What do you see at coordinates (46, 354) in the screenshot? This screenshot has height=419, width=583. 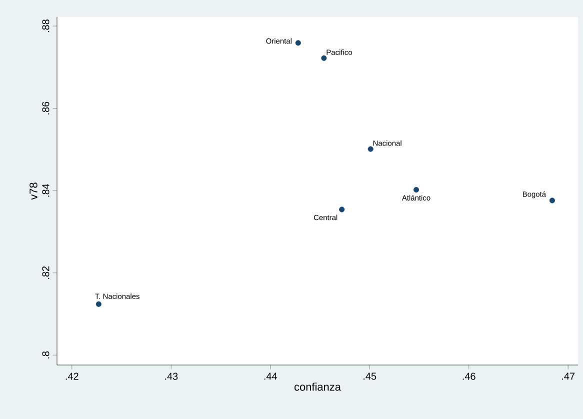 I see `y-tick-label: .8` at bounding box center [46, 354].